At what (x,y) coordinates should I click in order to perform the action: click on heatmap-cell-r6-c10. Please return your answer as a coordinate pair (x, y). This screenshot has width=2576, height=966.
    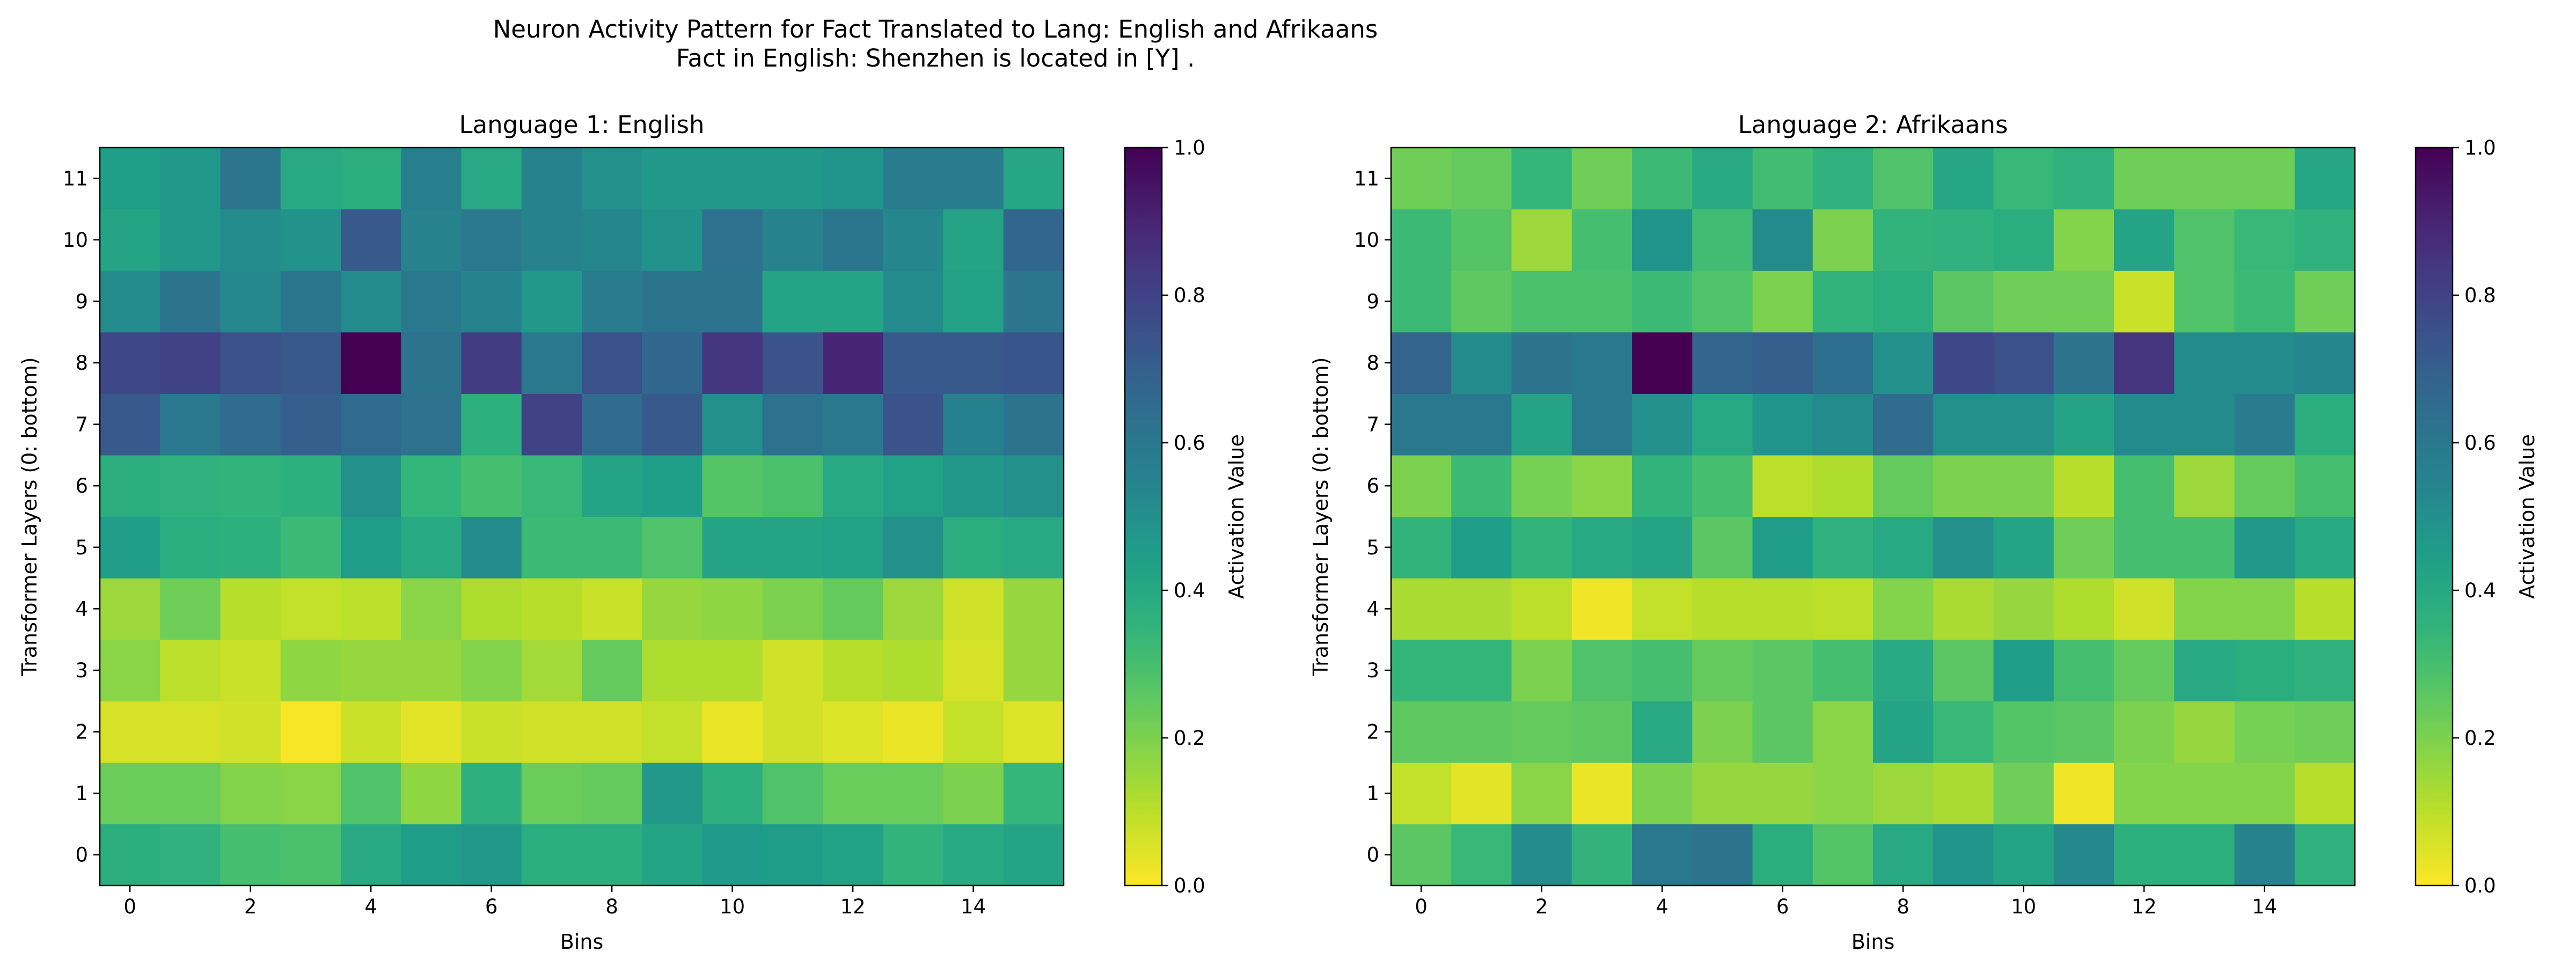
    Looking at the image, I should click on (732, 486).